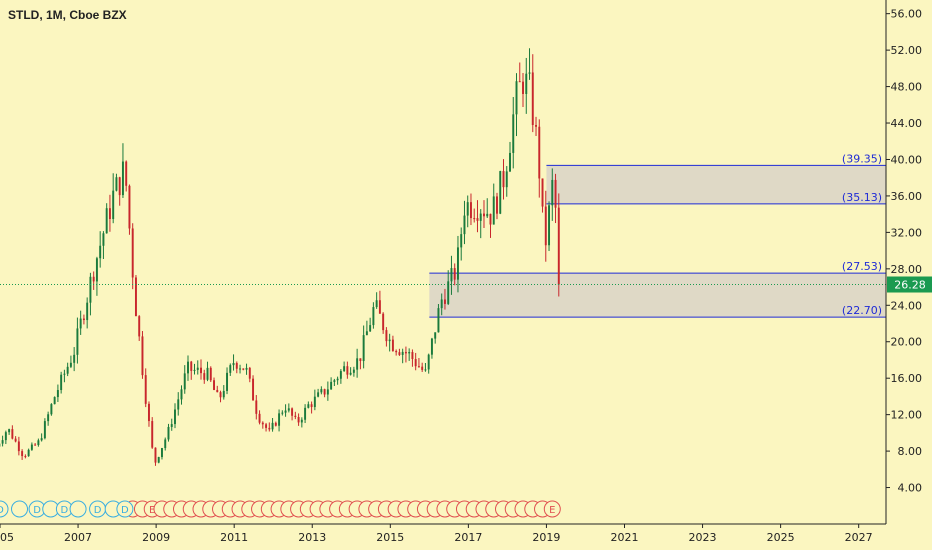 The image size is (932, 550). I want to click on x-tick-label: 2025, so click(781, 537).